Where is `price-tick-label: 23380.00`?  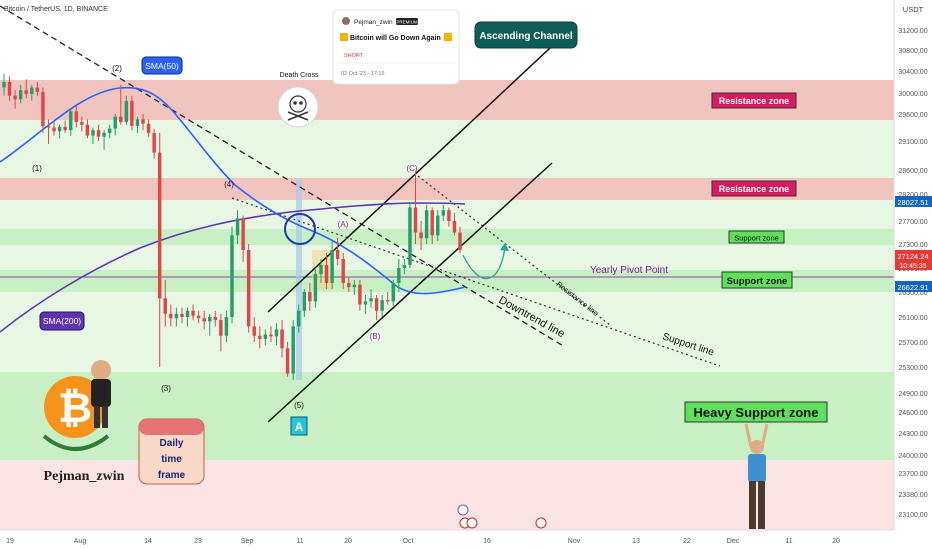
price-tick-label: 23380.00 is located at coordinates (912, 495).